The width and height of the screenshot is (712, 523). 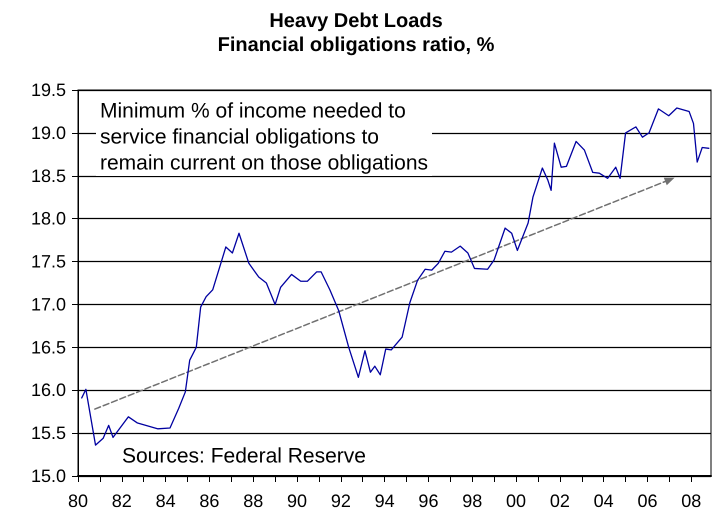 I want to click on chart-subtitle: Financial obligations ratio, %, so click(x=356, y=45).